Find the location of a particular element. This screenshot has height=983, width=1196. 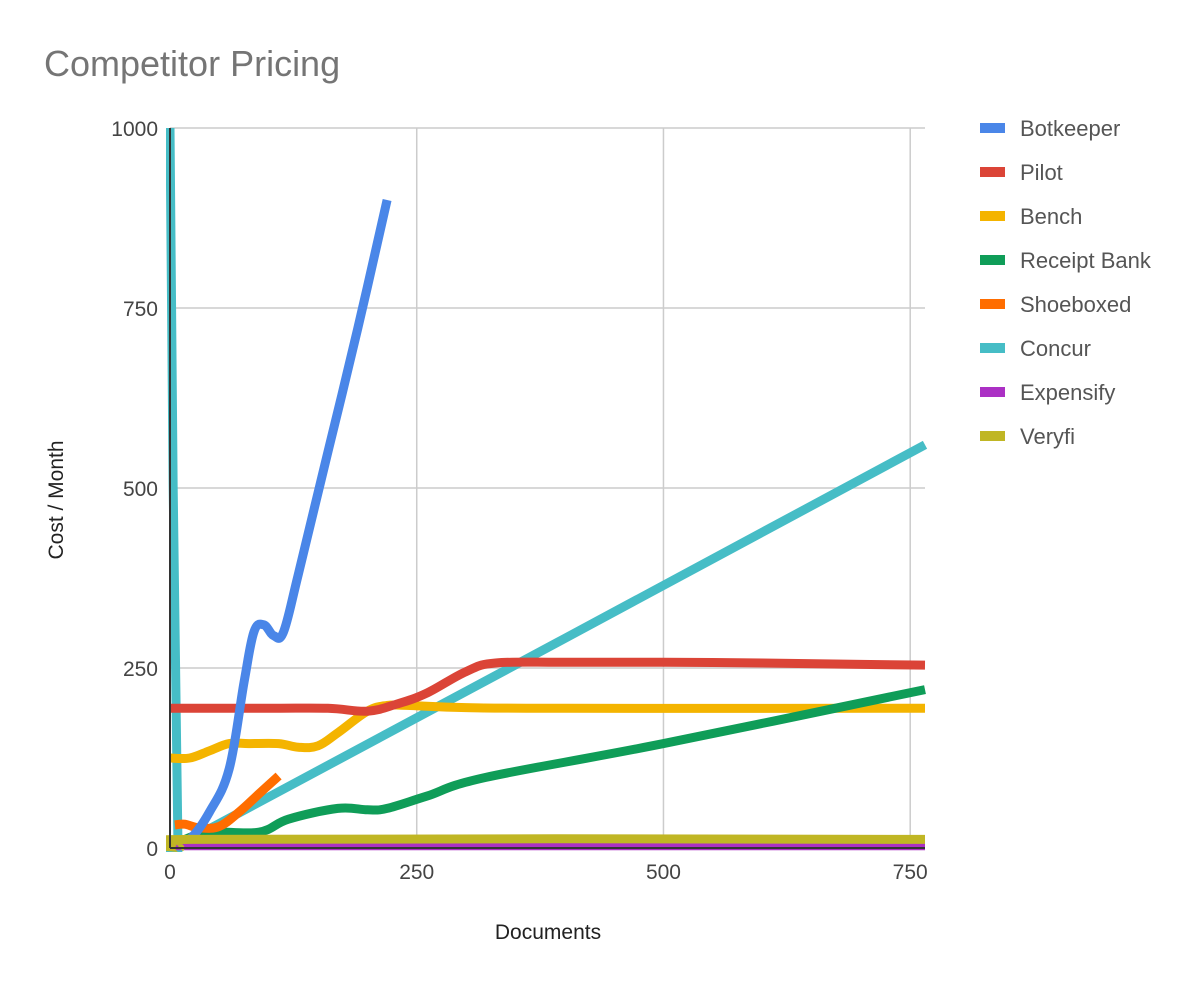

legend-label: Shoeboxed is located at coordinates (1075, 304).